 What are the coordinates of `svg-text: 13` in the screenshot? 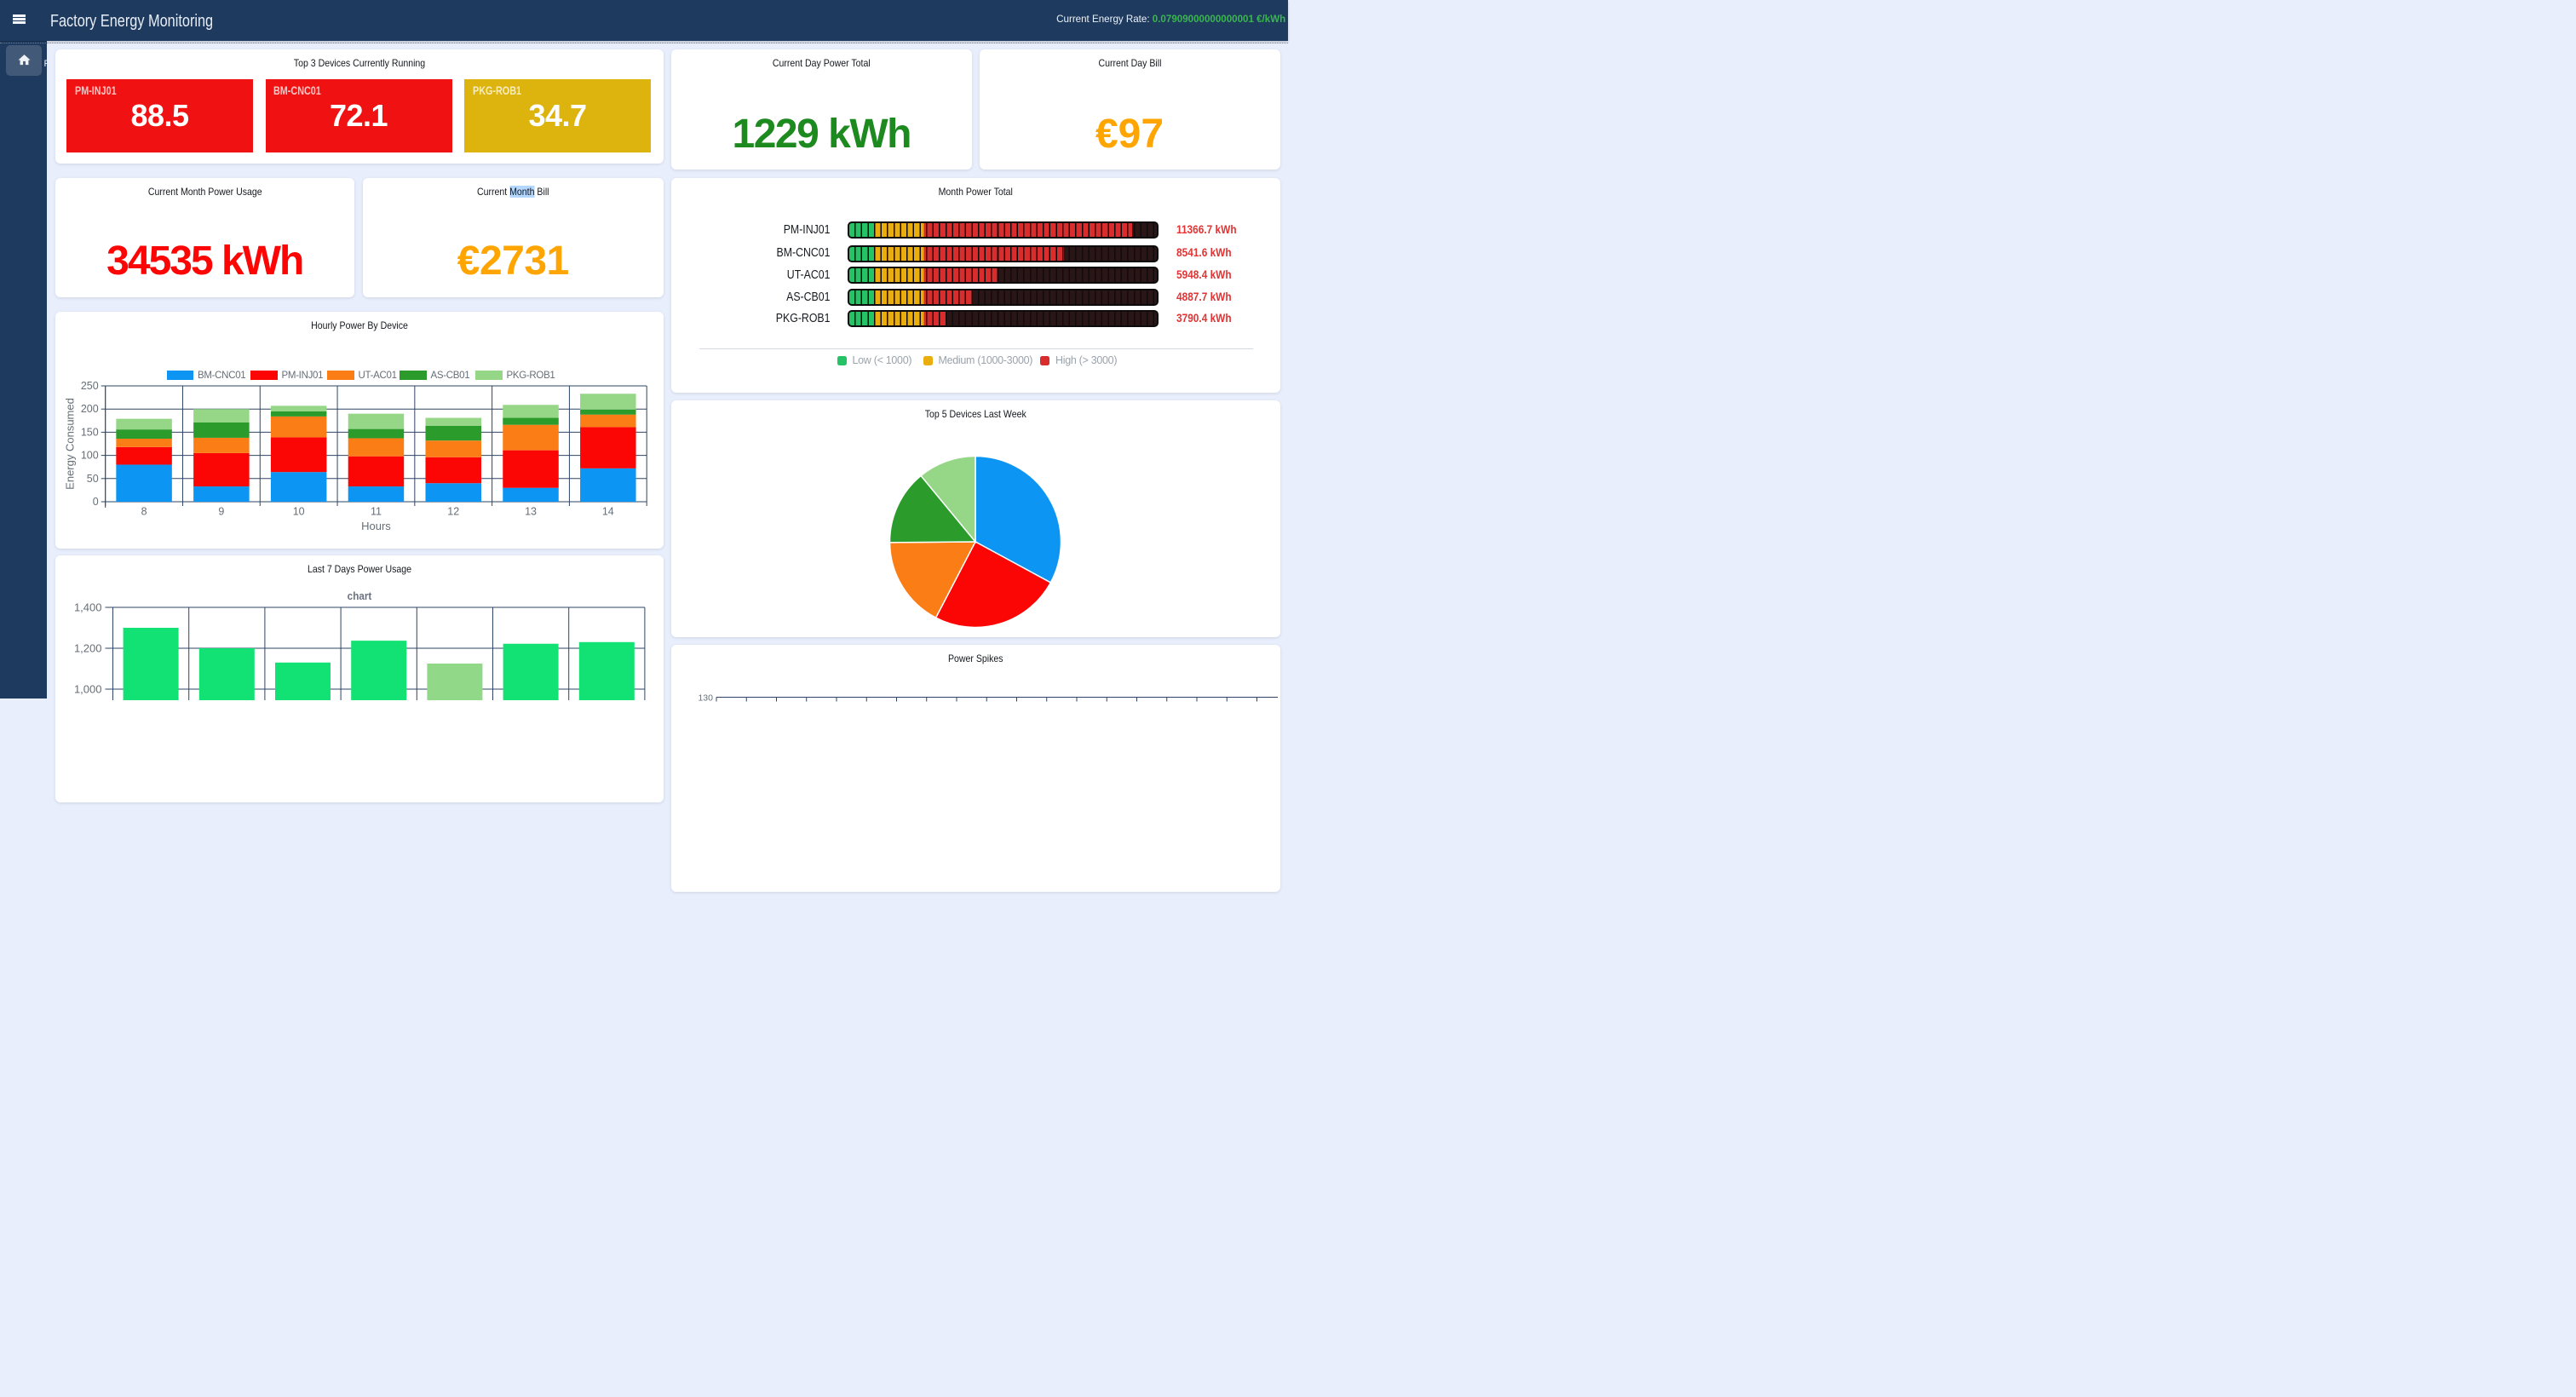 It's located at (531, 512).